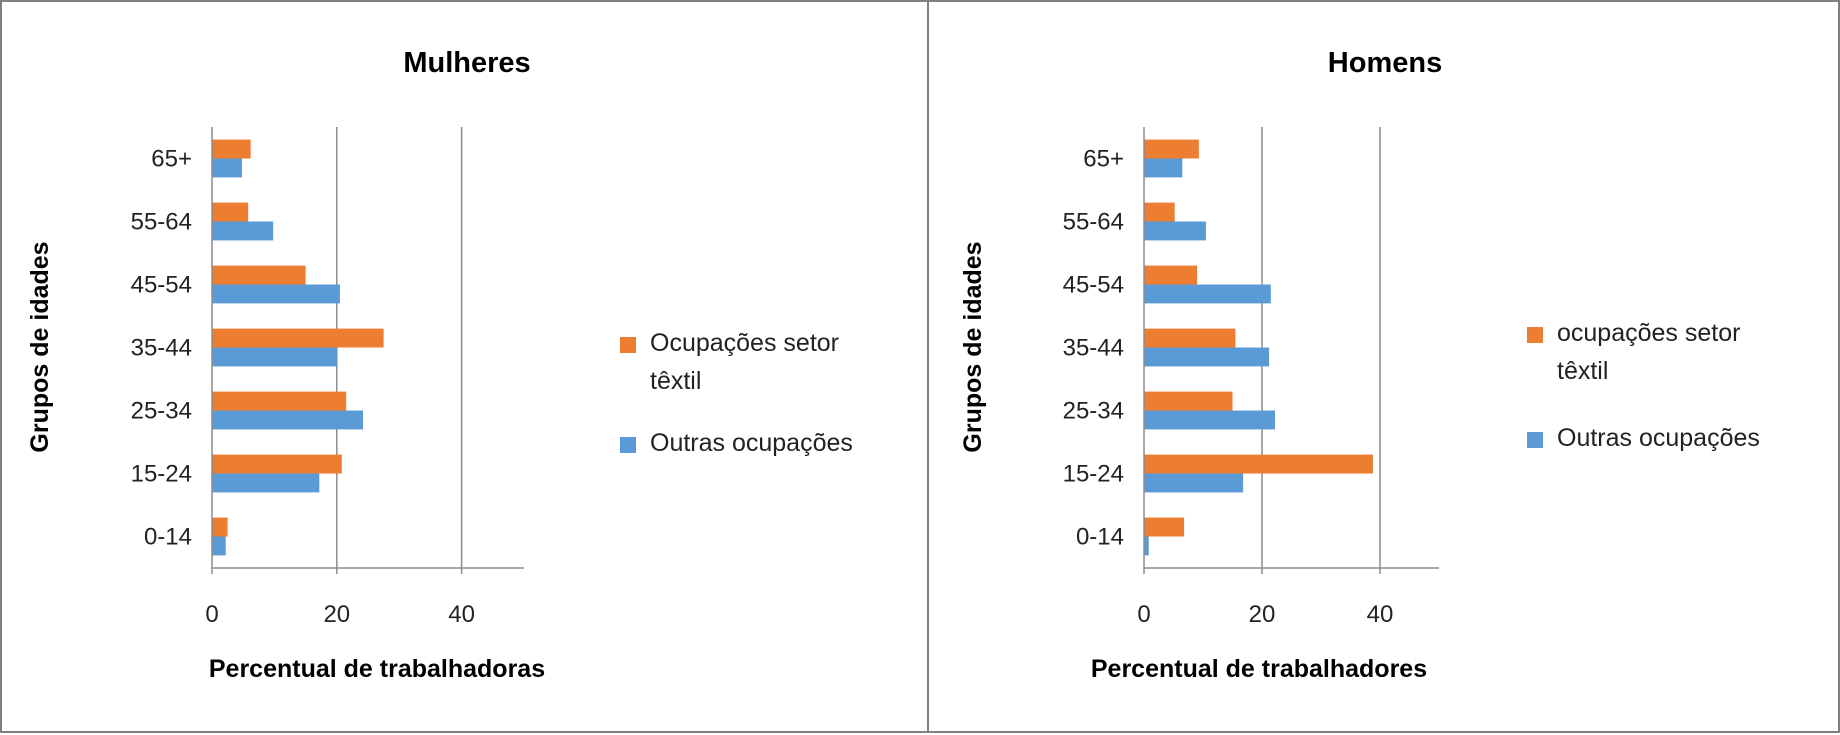 This screenshot has height=735, width=1840. What do you see at coordinates (466, 63) in the screenshot?
I see `chart-title: Mulheres` at bounding box center [466, 63].